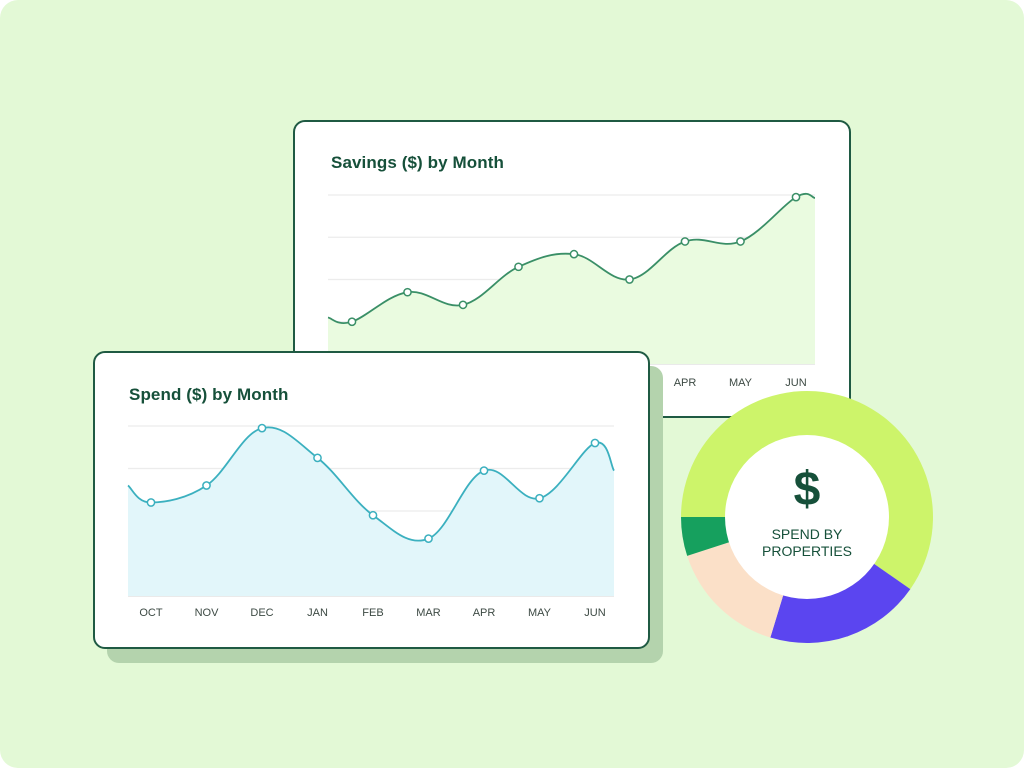 This screenshot has width=1024, height=768. Describe the element at coordinates (807, 551) in the screenshot. I see `donut-label-line2: PROPERTIES` at that location.